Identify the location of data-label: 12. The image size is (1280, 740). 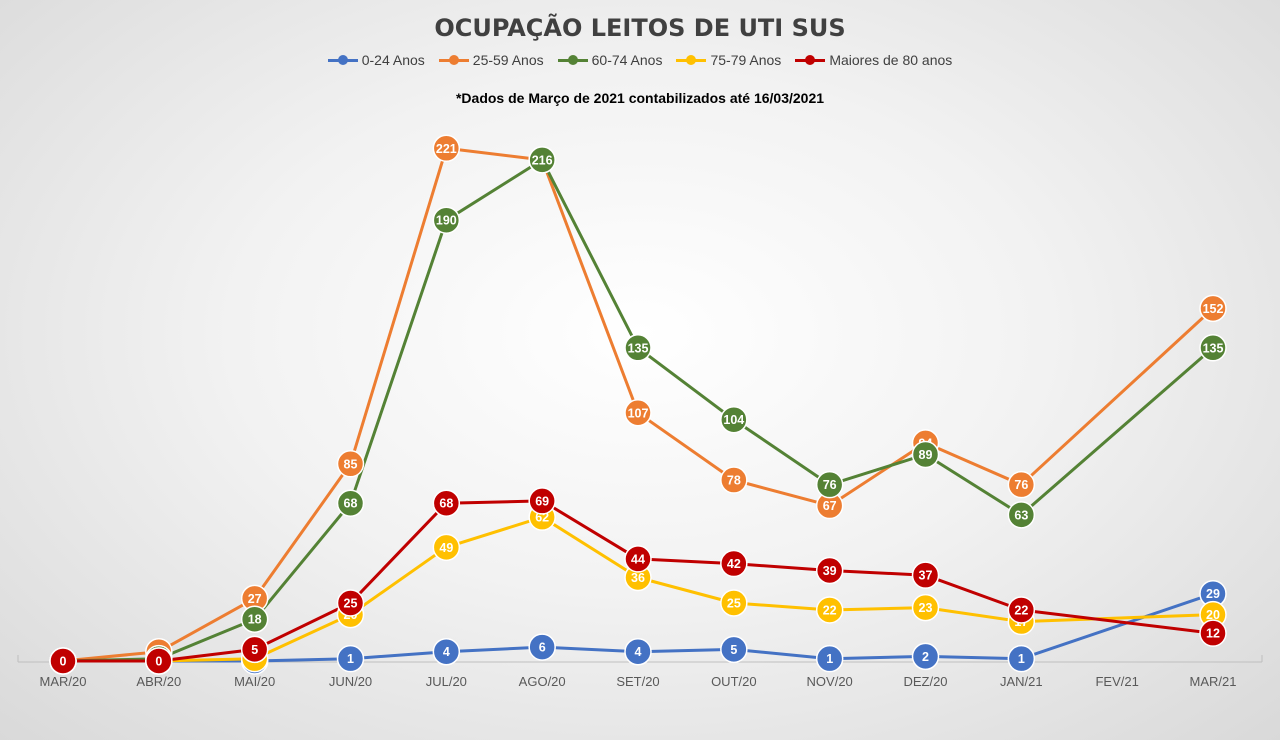
(1213, 634).